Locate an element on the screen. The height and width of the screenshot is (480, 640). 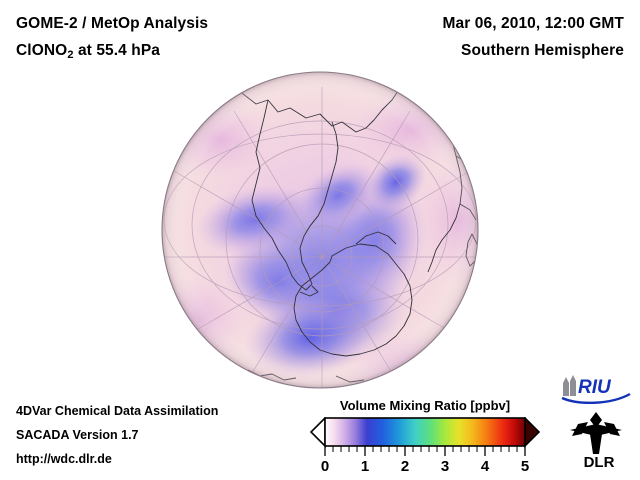
riu-logo: RIU is located at coordinates (596, 390).